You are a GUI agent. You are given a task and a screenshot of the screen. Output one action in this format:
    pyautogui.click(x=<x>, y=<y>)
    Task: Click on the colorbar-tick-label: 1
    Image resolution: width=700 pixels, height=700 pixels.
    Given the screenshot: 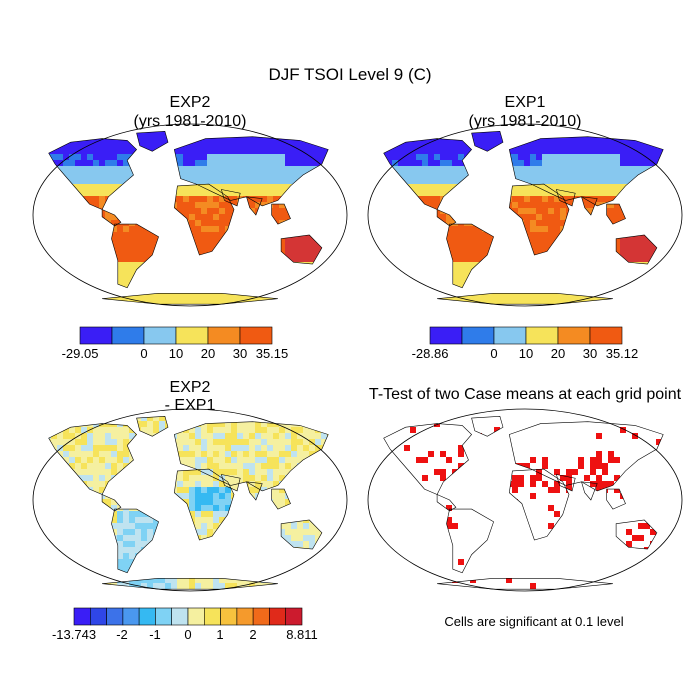 What is the action you would take?
    pyautogui.click(x=219, y=634)
    